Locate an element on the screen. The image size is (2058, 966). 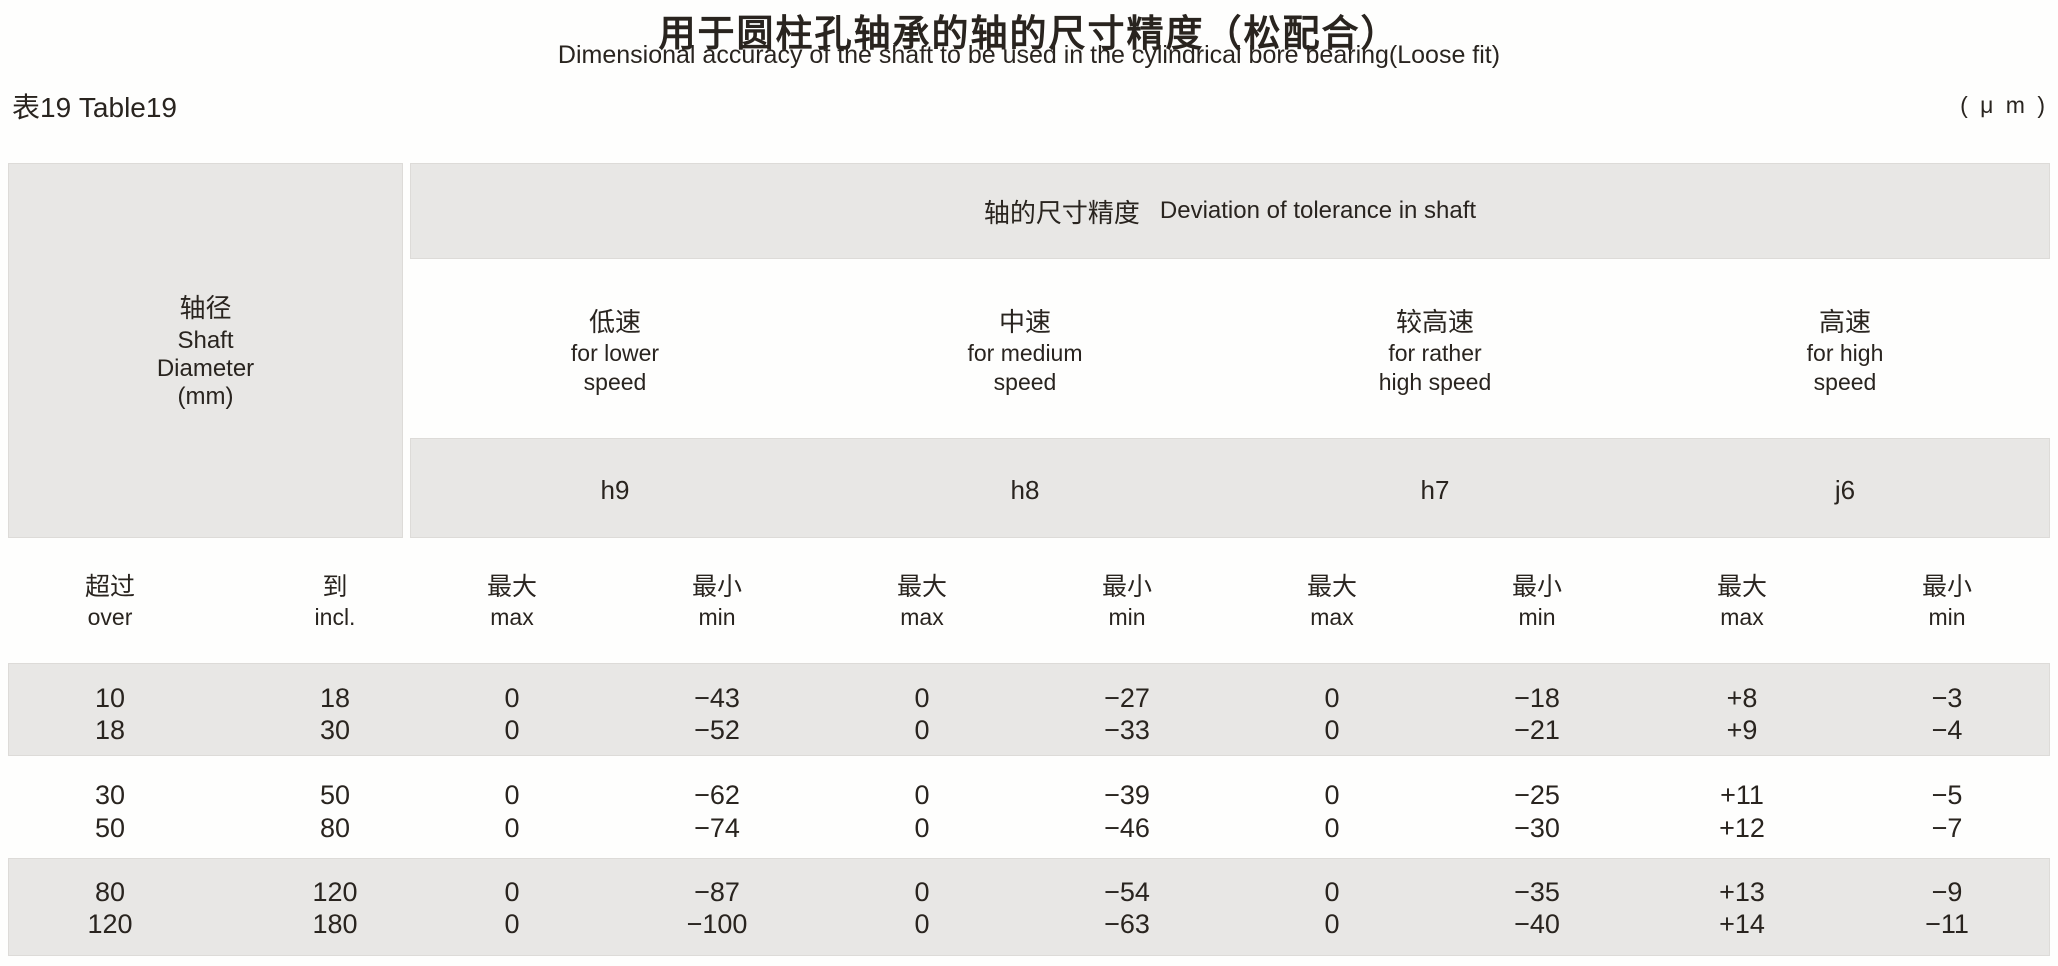
grade-h9: h9 is located at coordinates (615, 490).